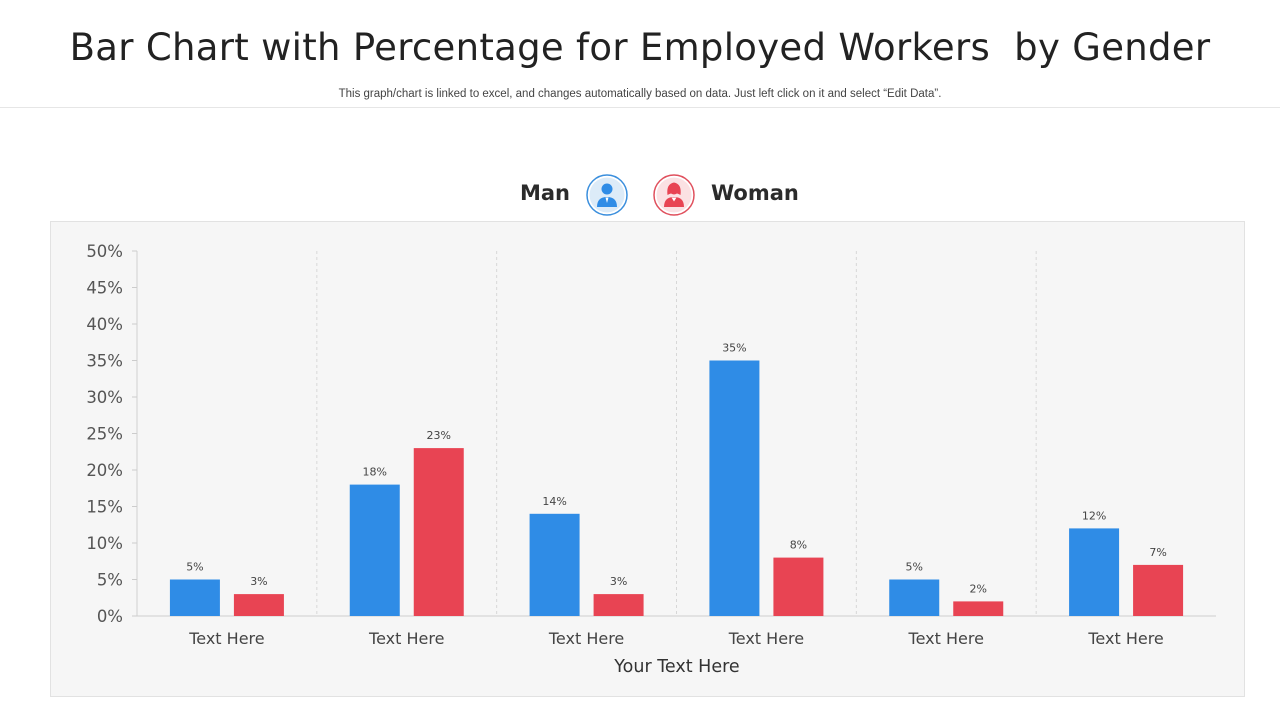 This screenshot has width=1280, height=720. I want to click on y-tick-label: 30%, so click(104, 397).